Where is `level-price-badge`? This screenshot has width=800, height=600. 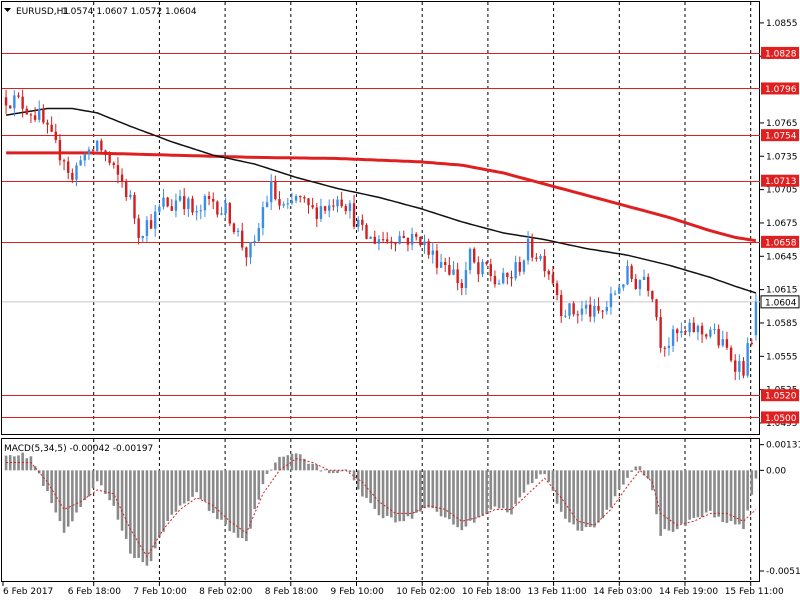 level-price-badge is located at coordinates (780, 241).